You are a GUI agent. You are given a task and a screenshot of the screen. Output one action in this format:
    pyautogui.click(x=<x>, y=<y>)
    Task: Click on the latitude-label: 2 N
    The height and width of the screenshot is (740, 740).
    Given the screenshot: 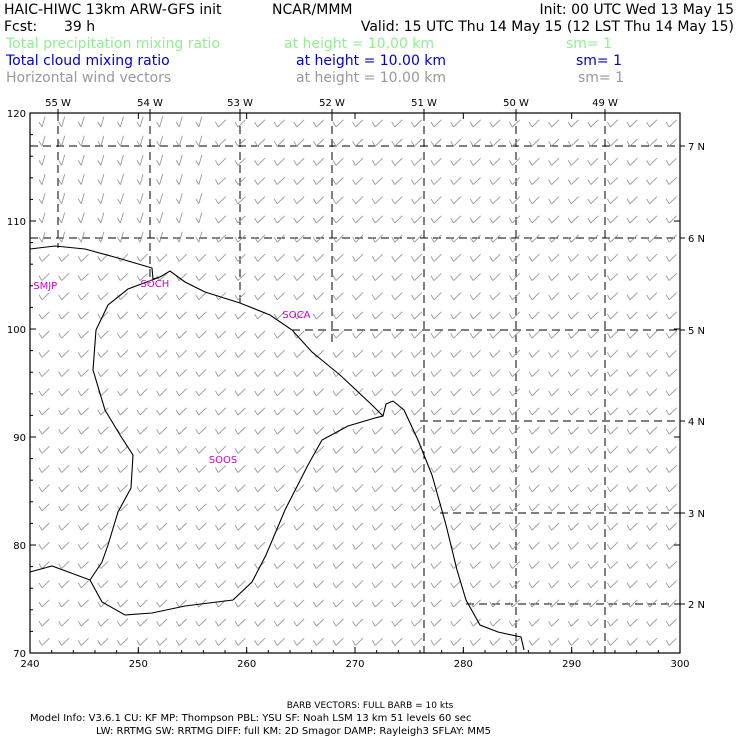 What is the action you would take?
    pyautogui.click(x=696, y=605)
    